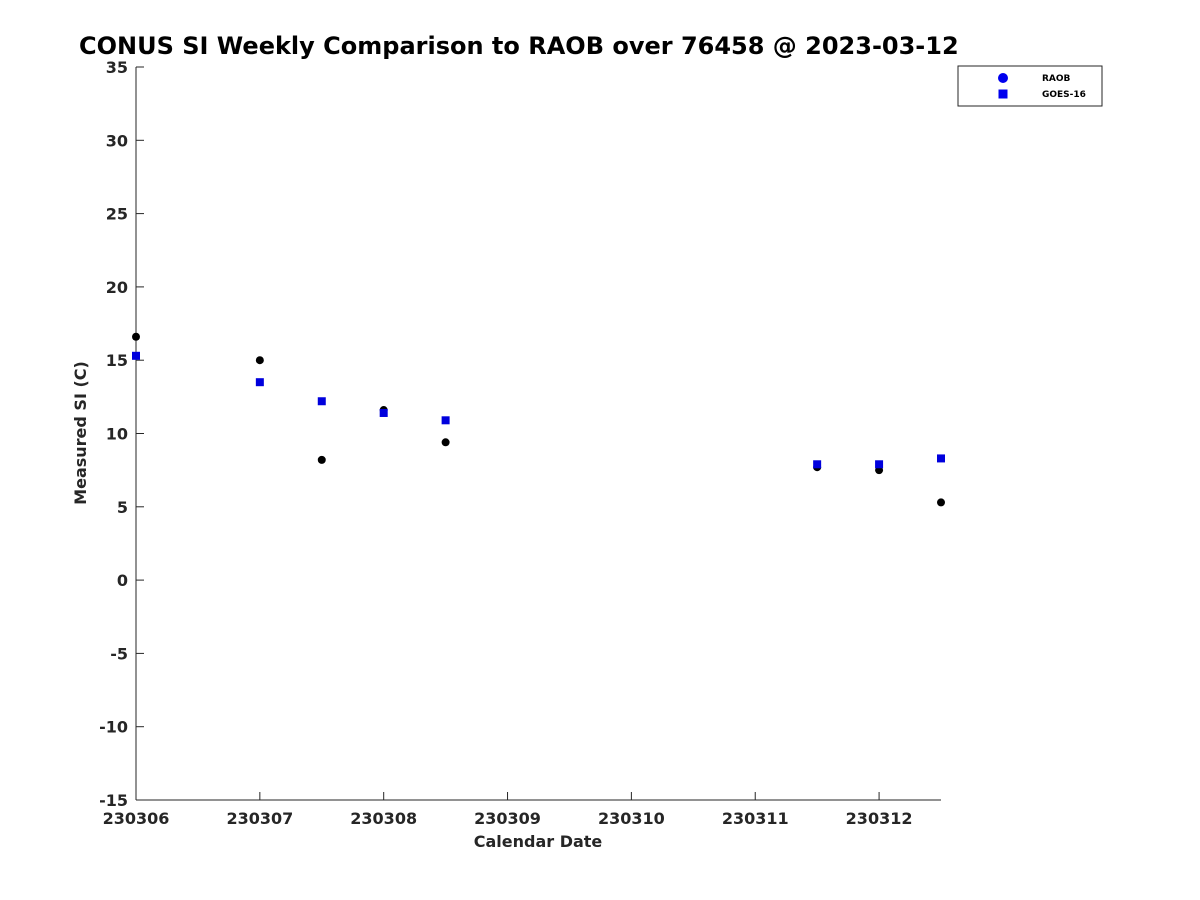  I want to click on y-tick-label: 5, so click(122, 507).